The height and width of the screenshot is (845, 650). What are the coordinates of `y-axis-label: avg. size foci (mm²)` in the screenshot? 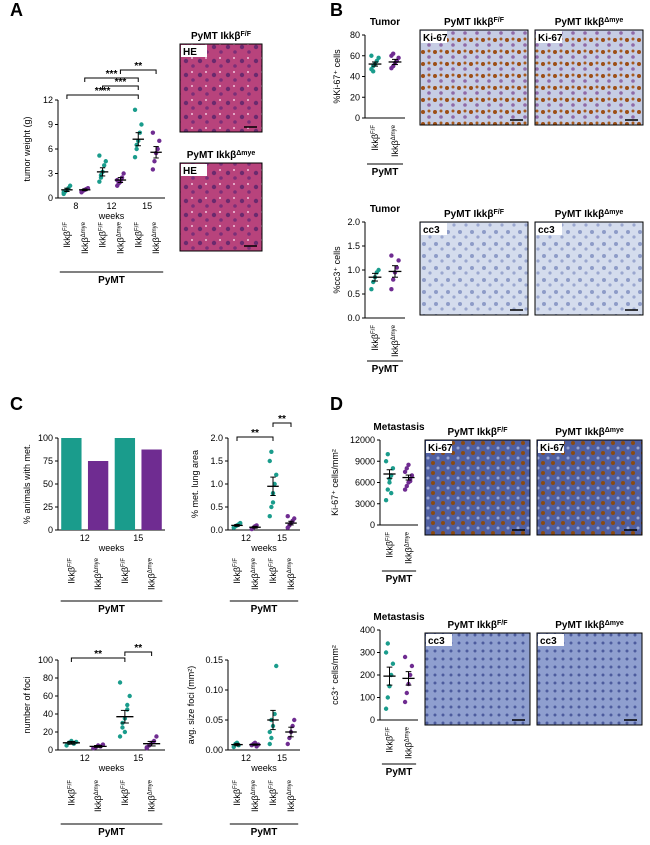 It's located at (191, 705).